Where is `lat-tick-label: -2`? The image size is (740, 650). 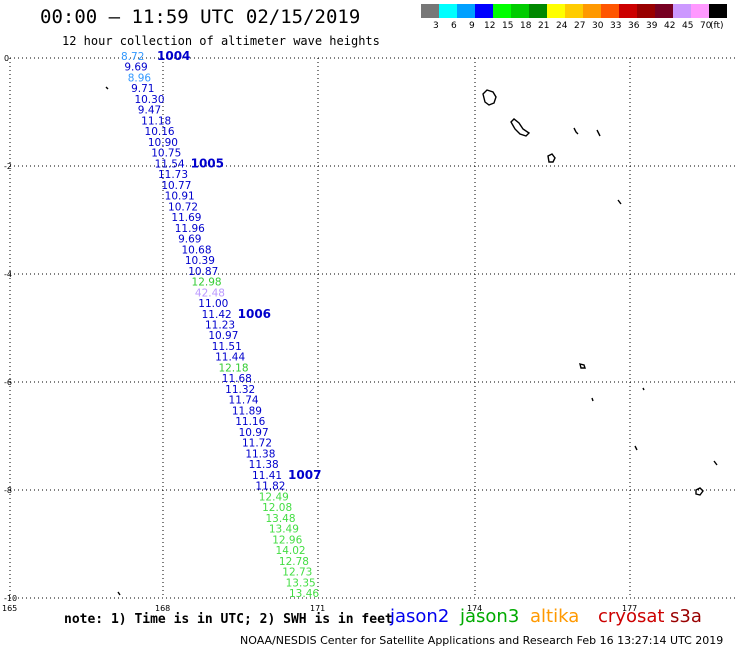
lat-tick-label: -2 is located at coordinates (8, 166).